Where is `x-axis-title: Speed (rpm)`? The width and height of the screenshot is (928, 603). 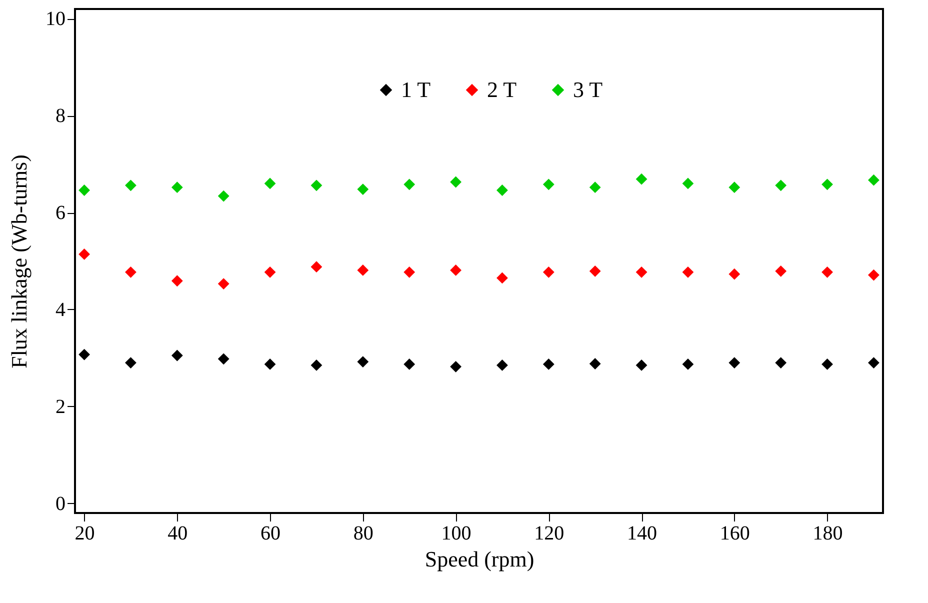
x-axis-title: Speed (rpm) is located at coordinates (479, 559).